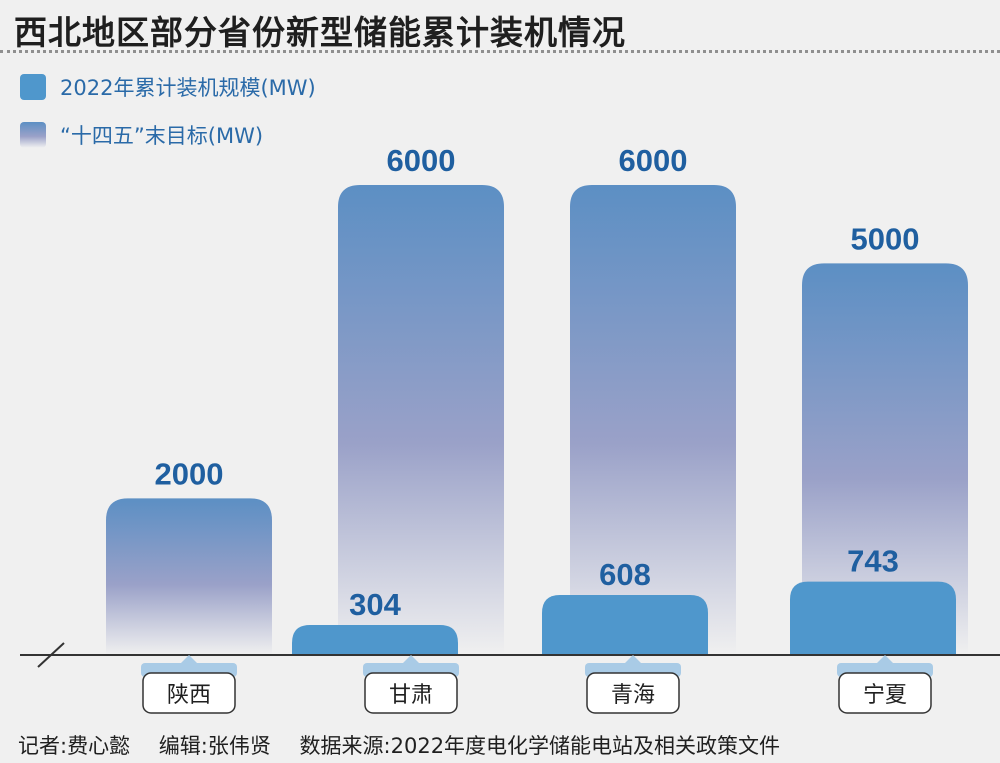 The image size is (1000, 763). I want to click on footer: 记者:费心懿 编辑:张伟贤 数据来源:2022年度电化学储能电站及相关政策文件, so click(410, 745).